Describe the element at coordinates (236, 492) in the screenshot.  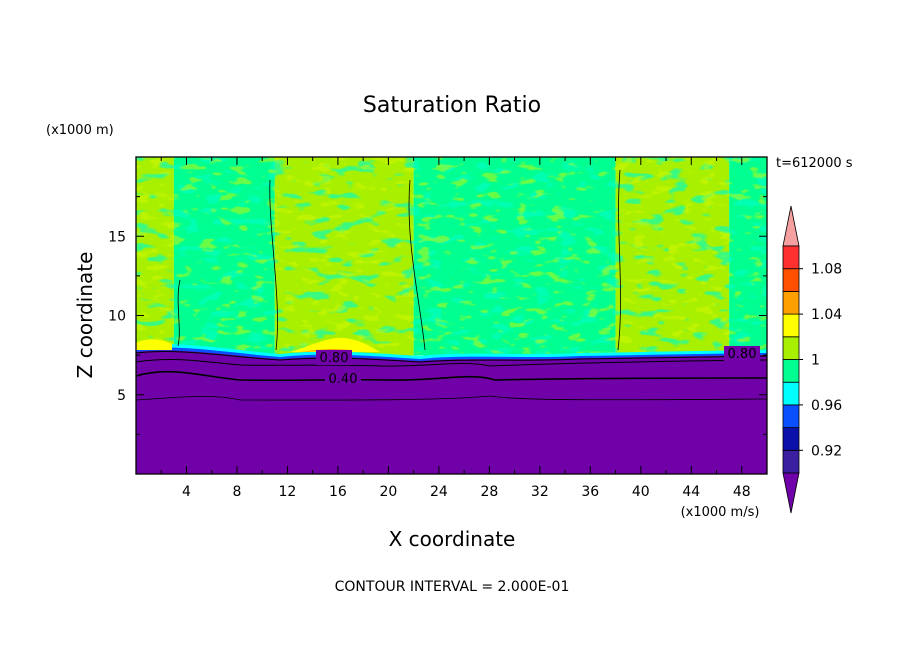
I see `x-tick-label: 8` at that location.